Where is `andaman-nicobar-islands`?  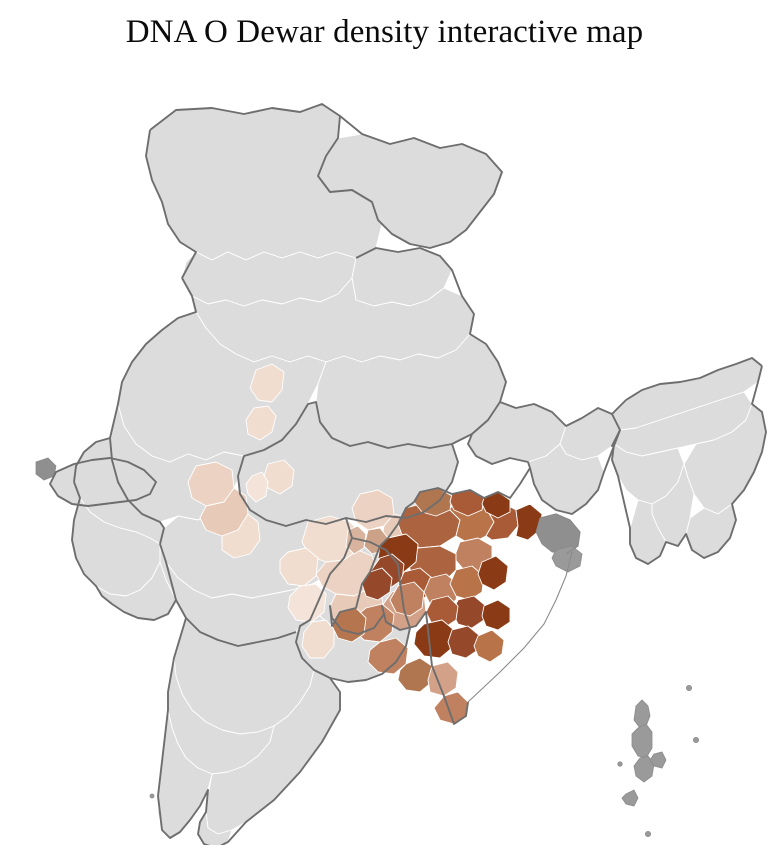 andaman-nicobar-islands is located at coordinates (424, 761).